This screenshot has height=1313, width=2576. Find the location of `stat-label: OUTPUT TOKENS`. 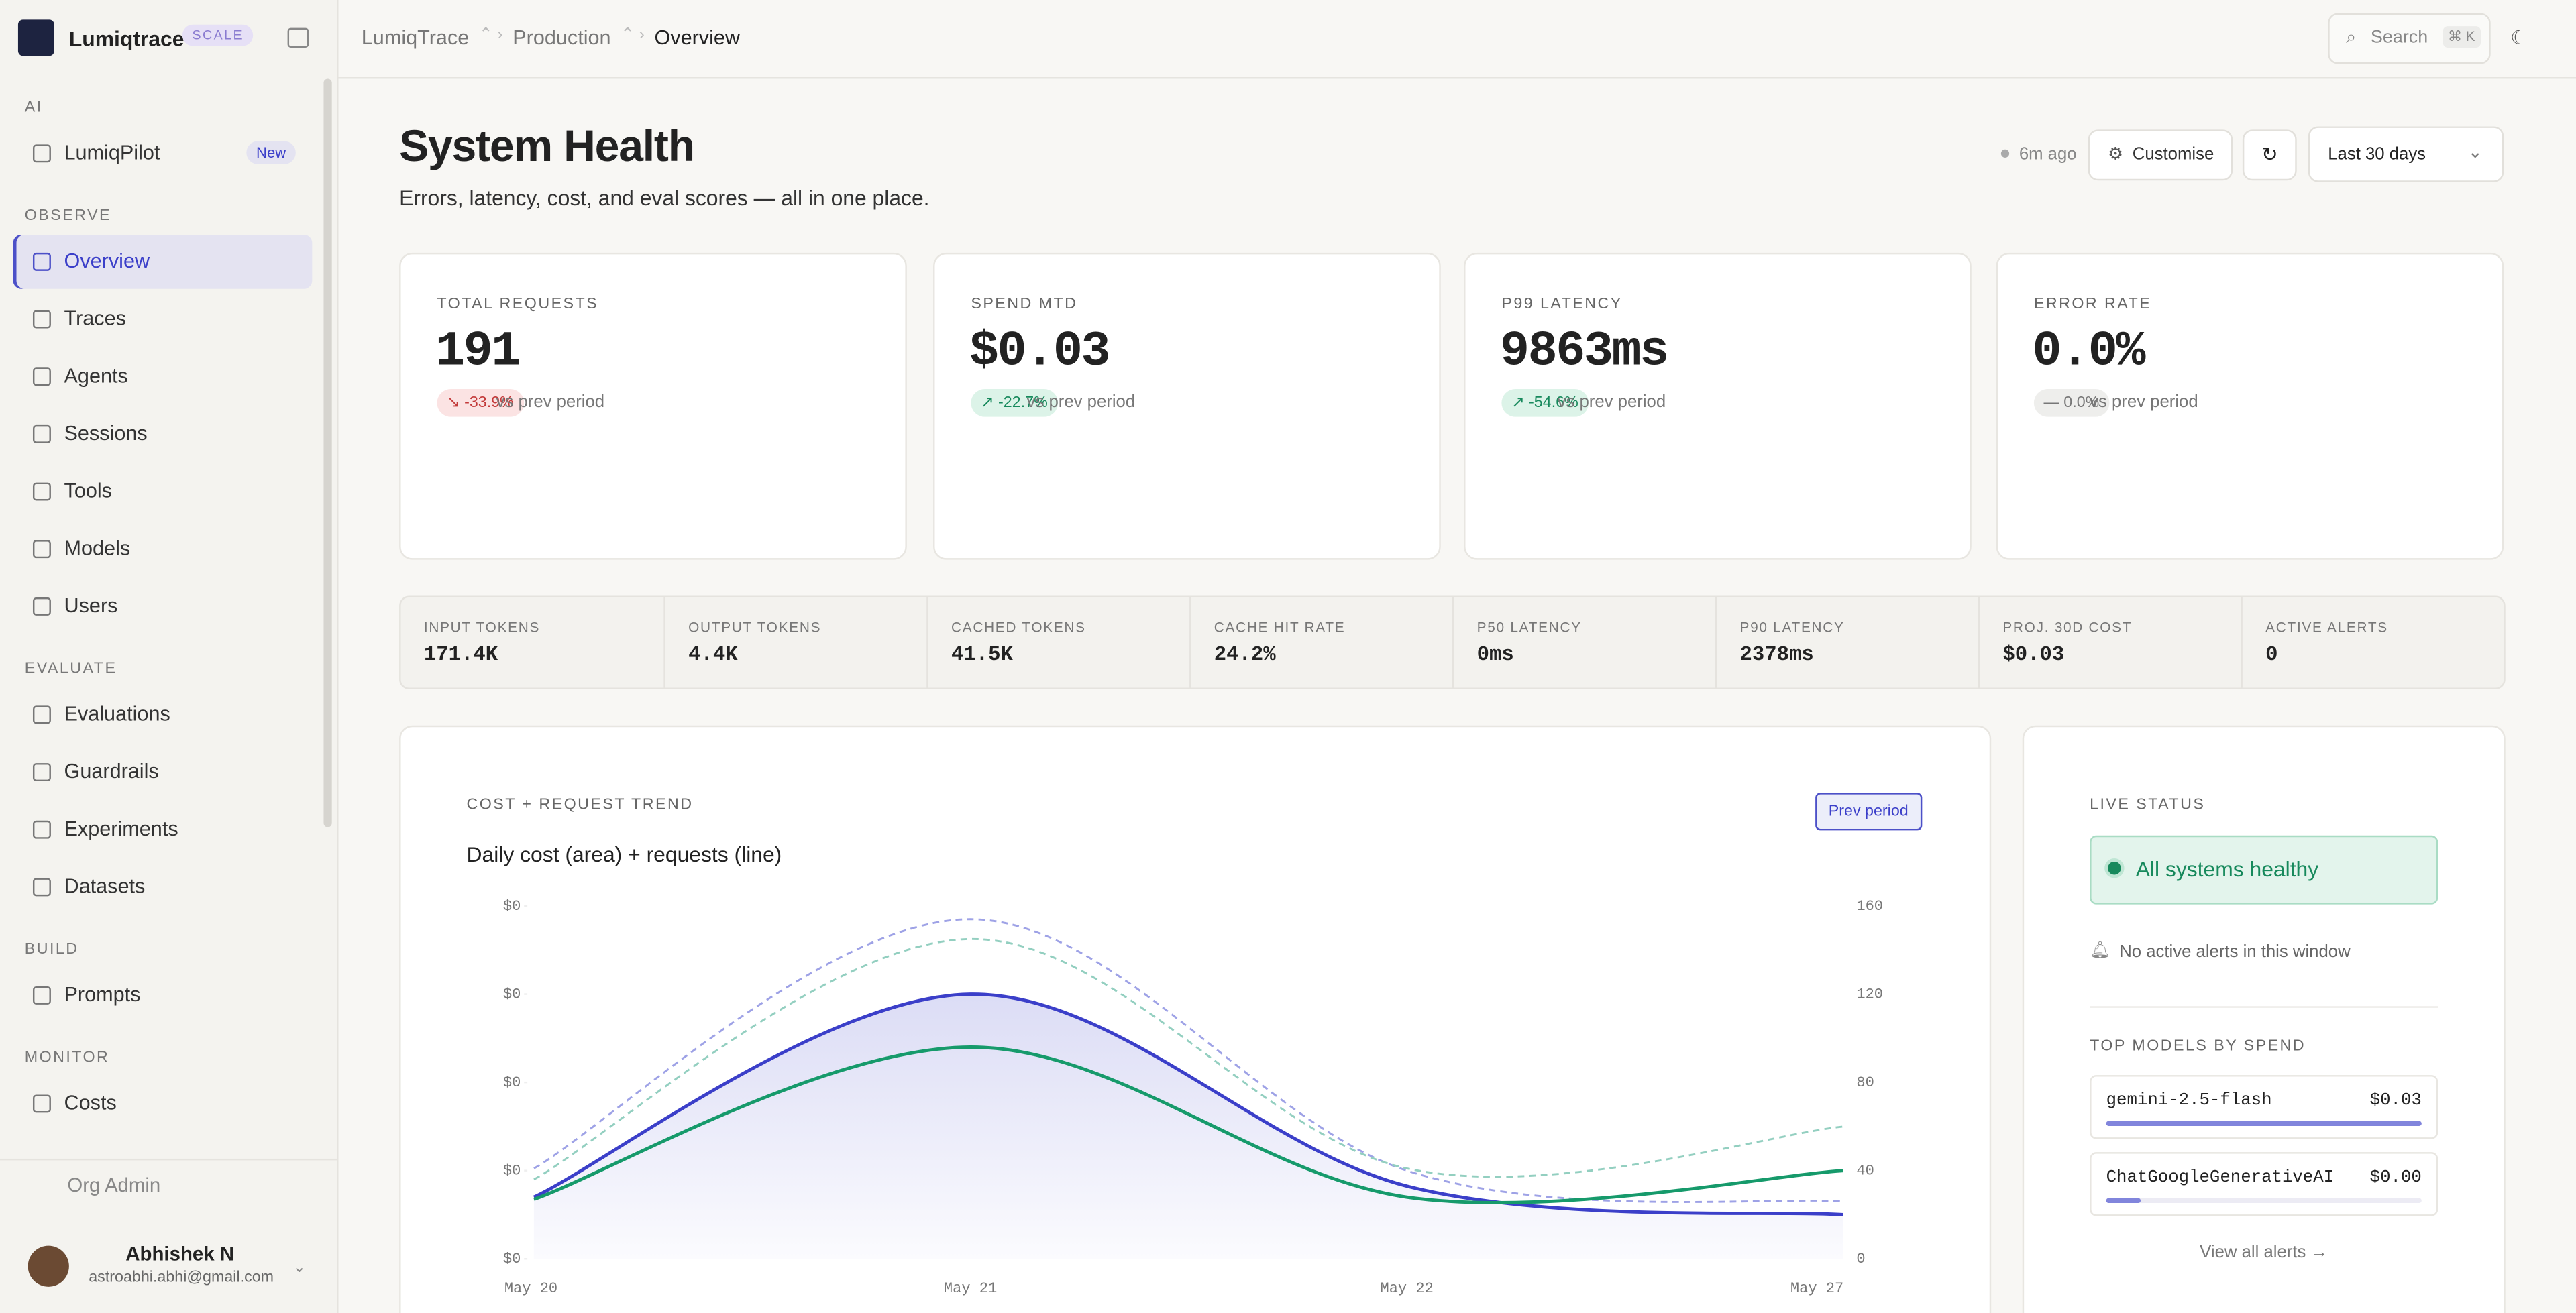

stat-label: OUTPUT TOKENS is located at coordinates (755, 627).